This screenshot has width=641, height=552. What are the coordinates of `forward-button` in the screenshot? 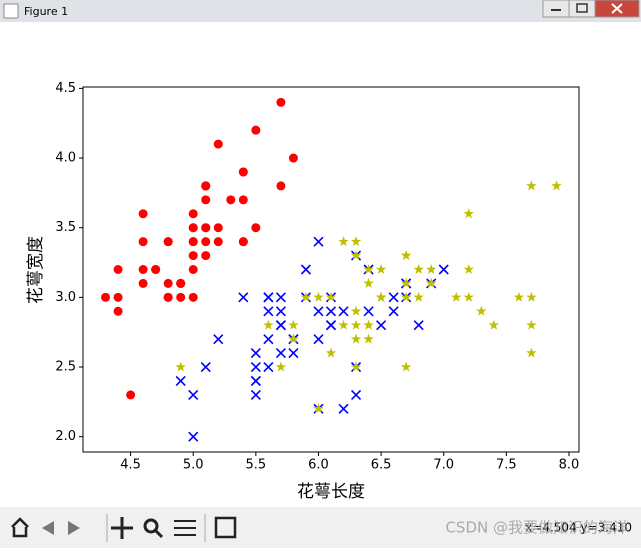 It's located at (74, 528).